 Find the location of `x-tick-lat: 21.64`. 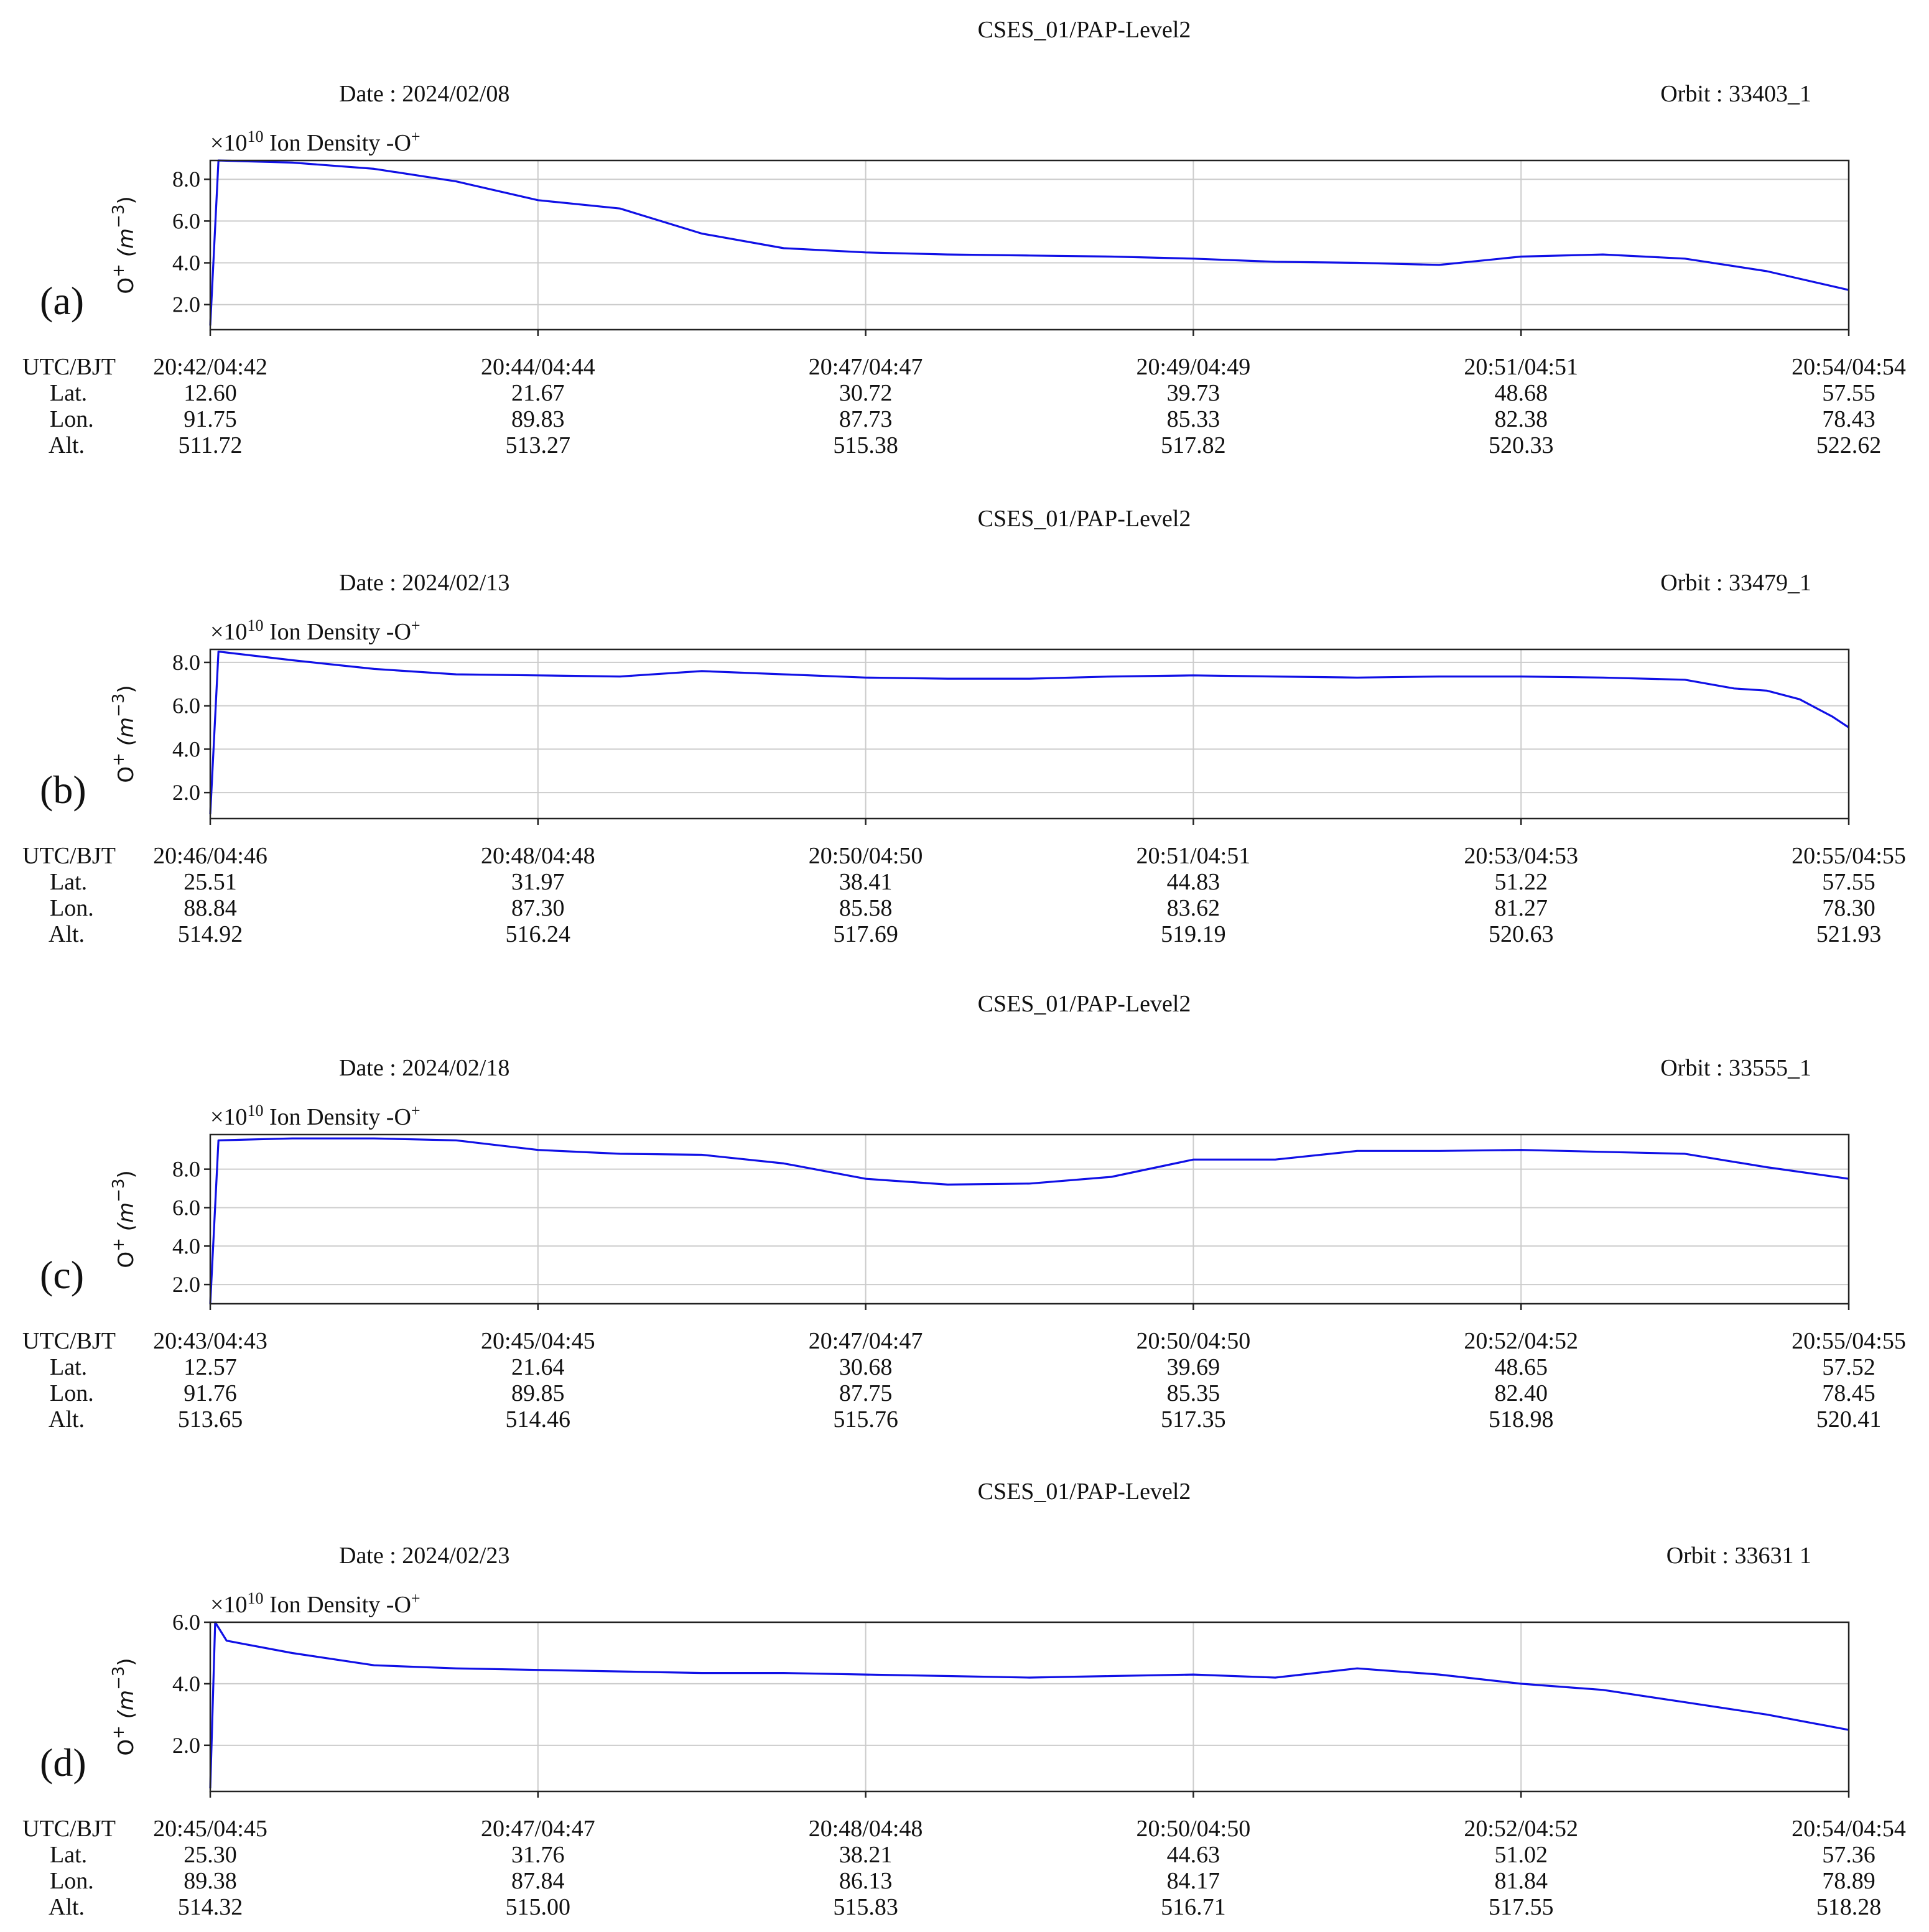

x-tick-lat: 21.64 is located at coordinates (538, 1367).